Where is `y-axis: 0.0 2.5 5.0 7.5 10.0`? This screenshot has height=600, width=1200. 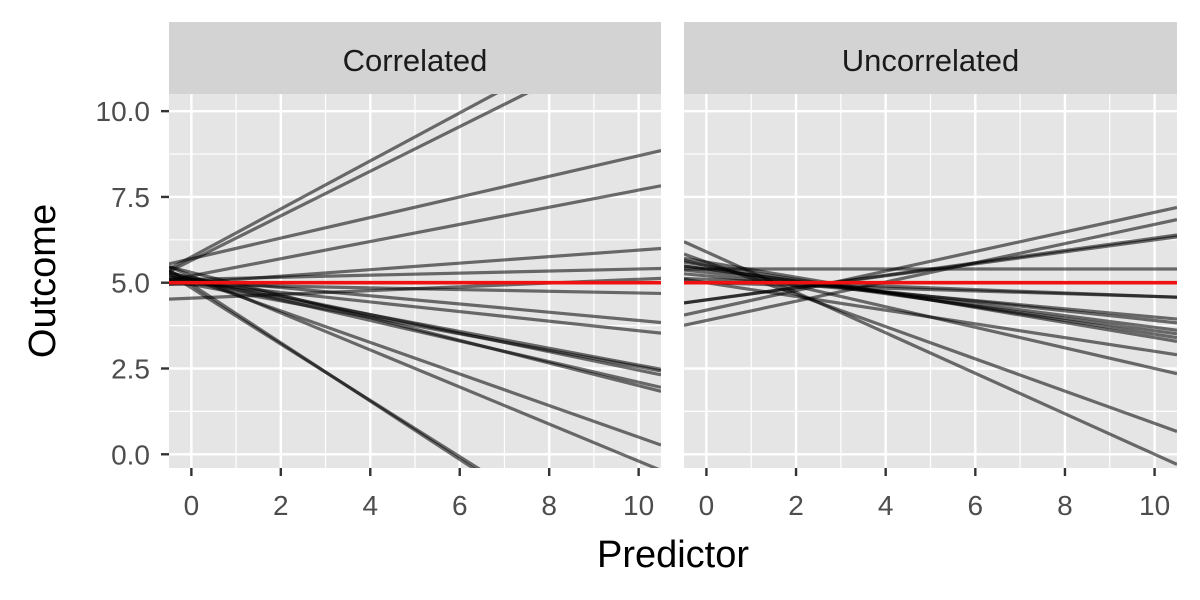 y-axis: 0.0 2.5 5.0 7.5 10.0 is located at coordinates (132, 283).